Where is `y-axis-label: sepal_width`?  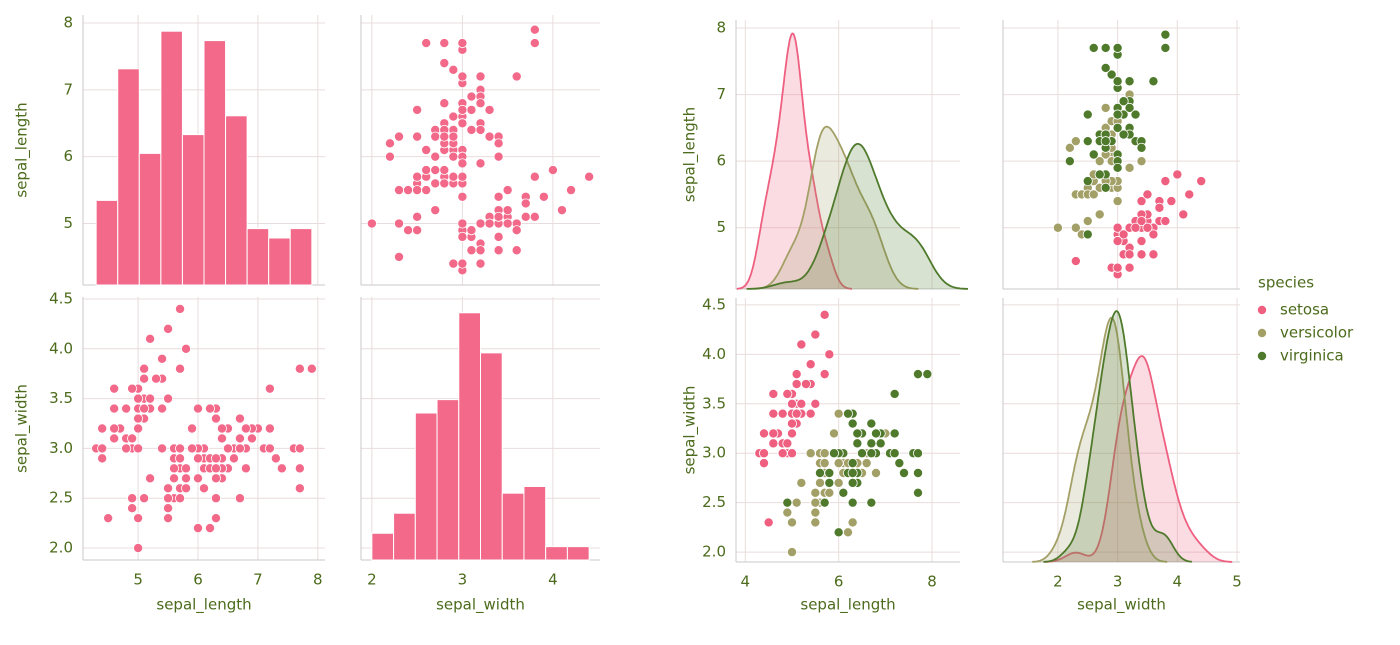 y-axis-label: sepal_width is located at coordinates (690, 430).